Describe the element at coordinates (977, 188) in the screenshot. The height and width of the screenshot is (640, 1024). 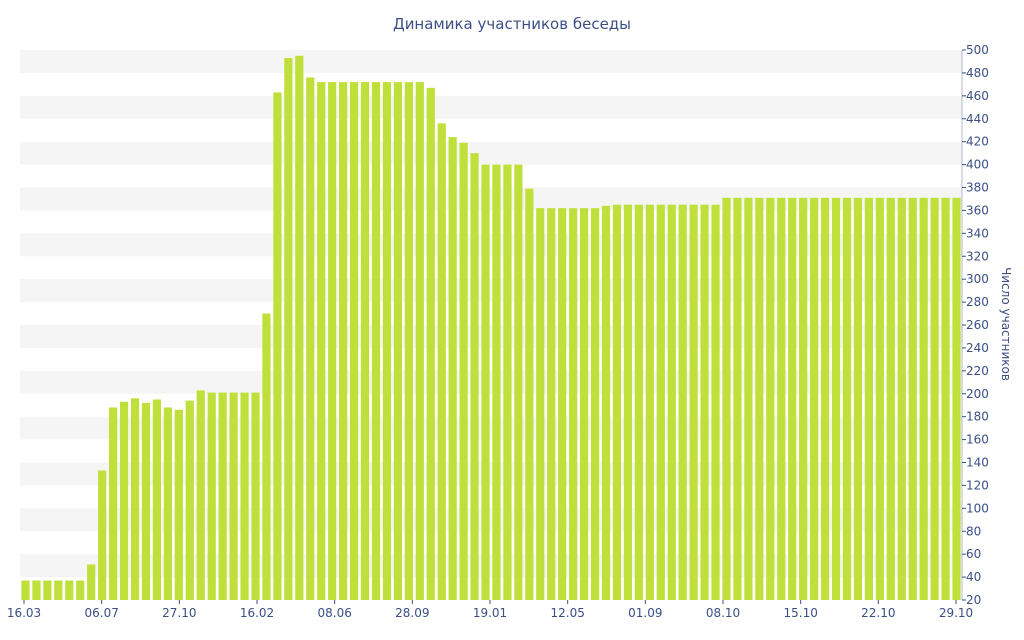
I see `y-tick-label: 380` at that location.